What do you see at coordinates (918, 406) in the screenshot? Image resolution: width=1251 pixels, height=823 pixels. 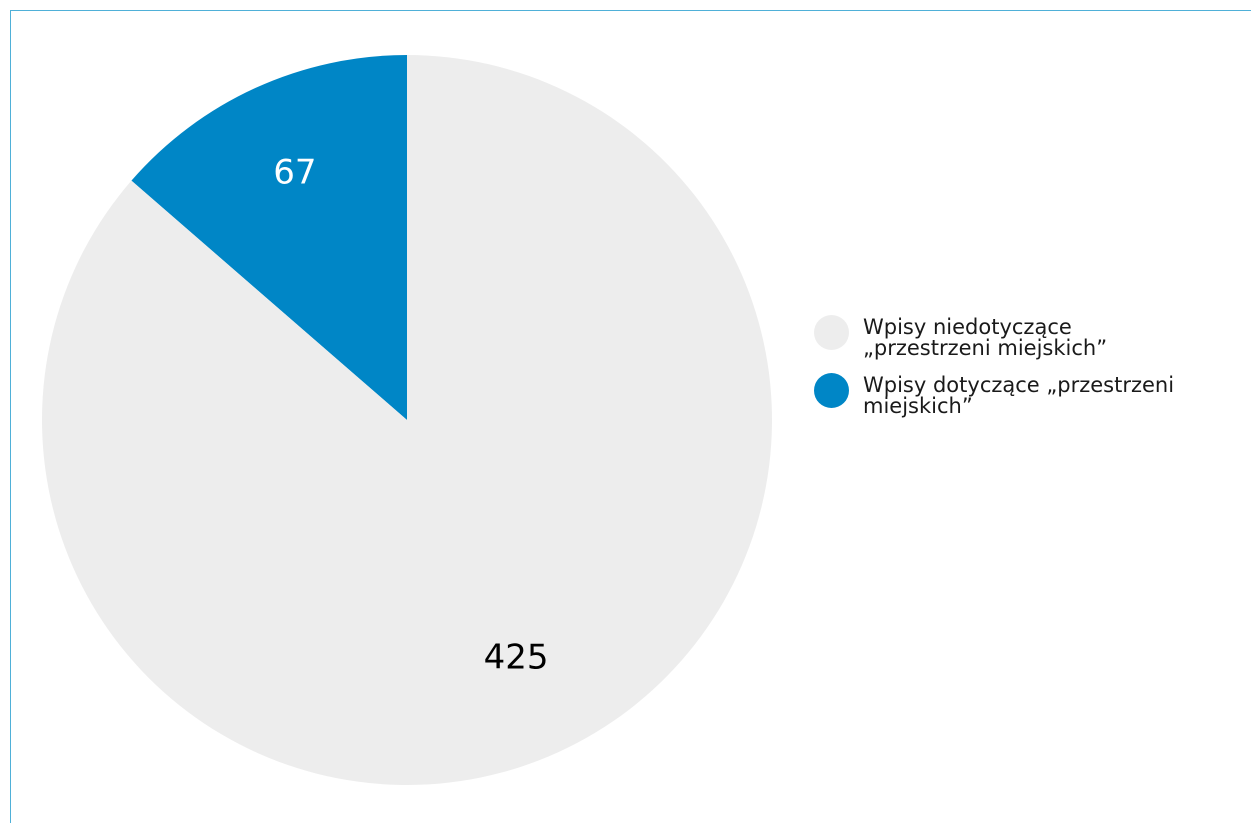 I see `legend-label-dotyczace-line2: miejskich”` at bounding box center [918, 406].